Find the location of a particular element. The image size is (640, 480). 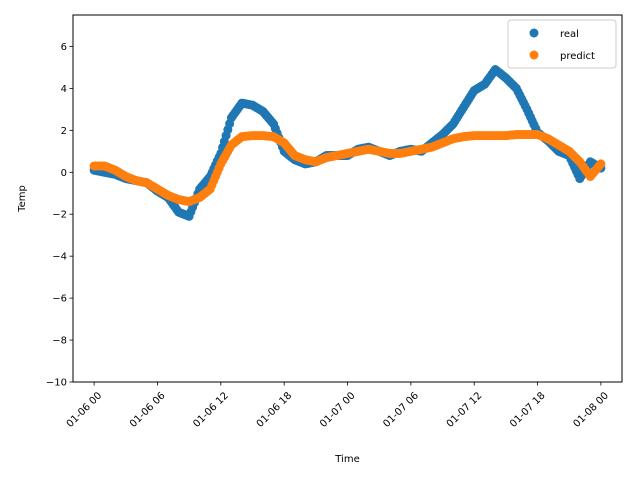

x-tick-label: 01-08 00 is located at coordinates (591, 410).